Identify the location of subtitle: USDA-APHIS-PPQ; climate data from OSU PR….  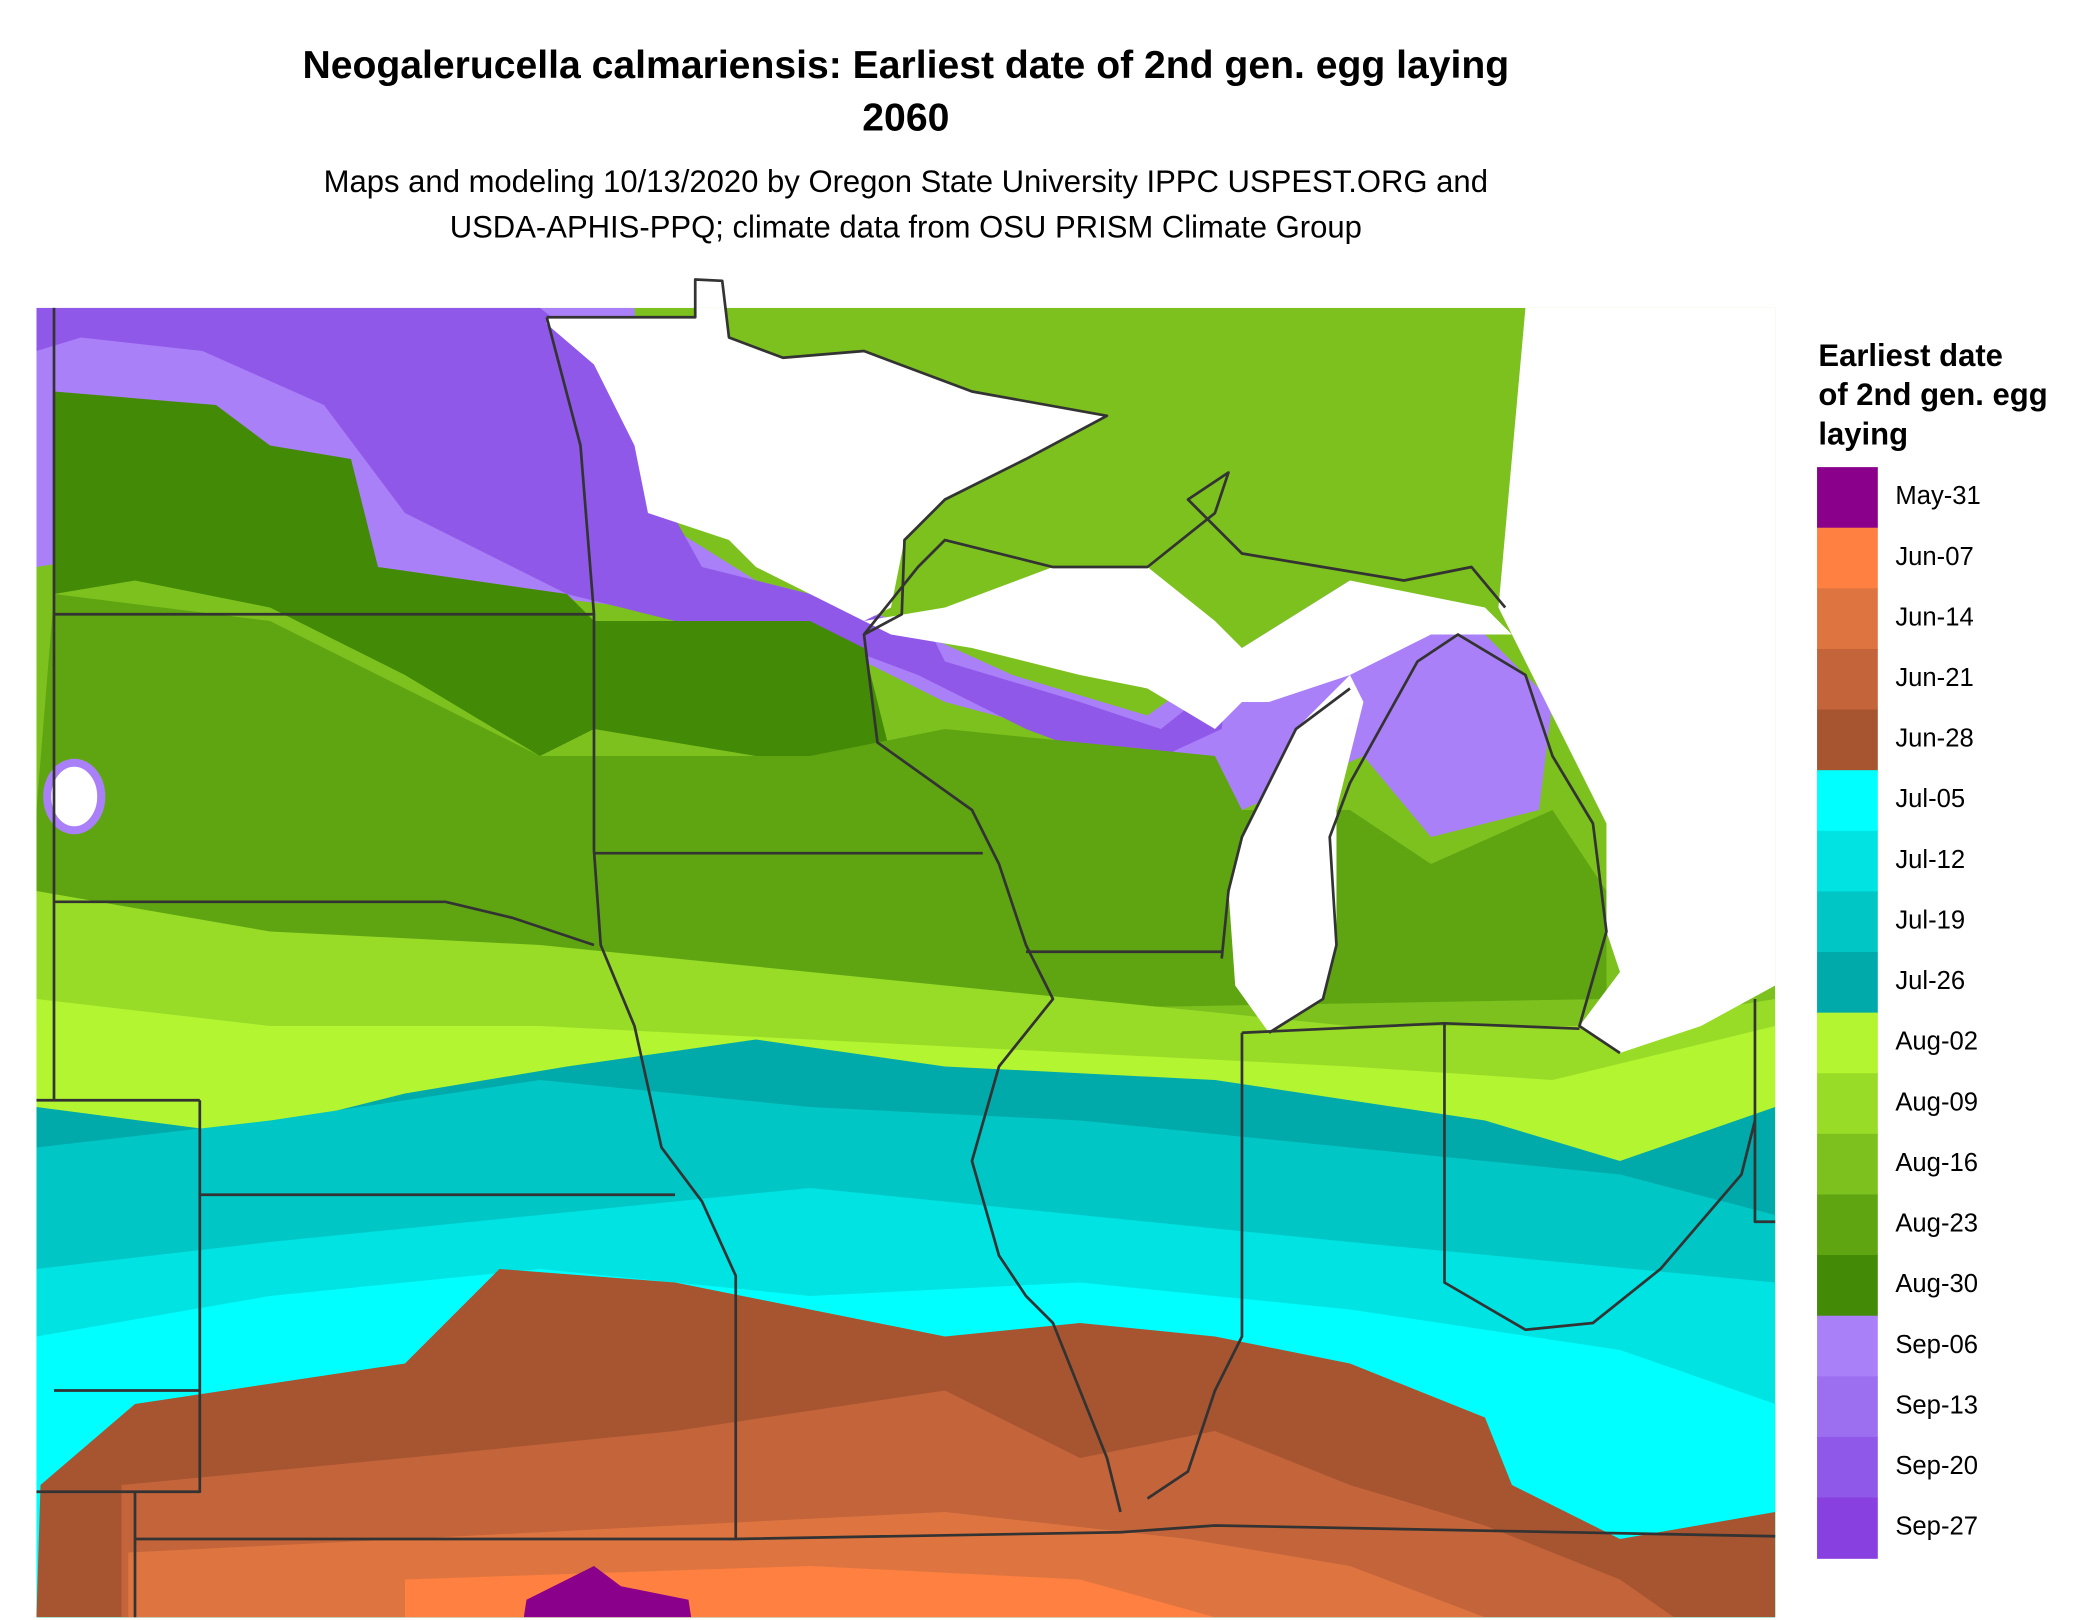
(906, 227).